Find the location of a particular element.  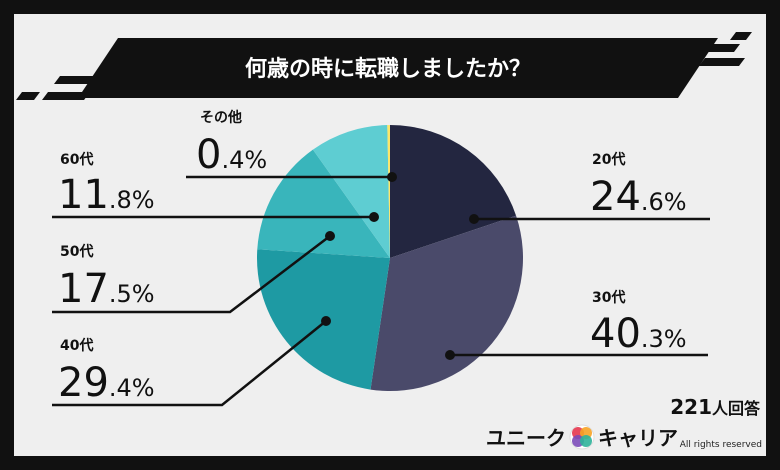

value-label-other: 0.4% is located at coordinates (231, 155).